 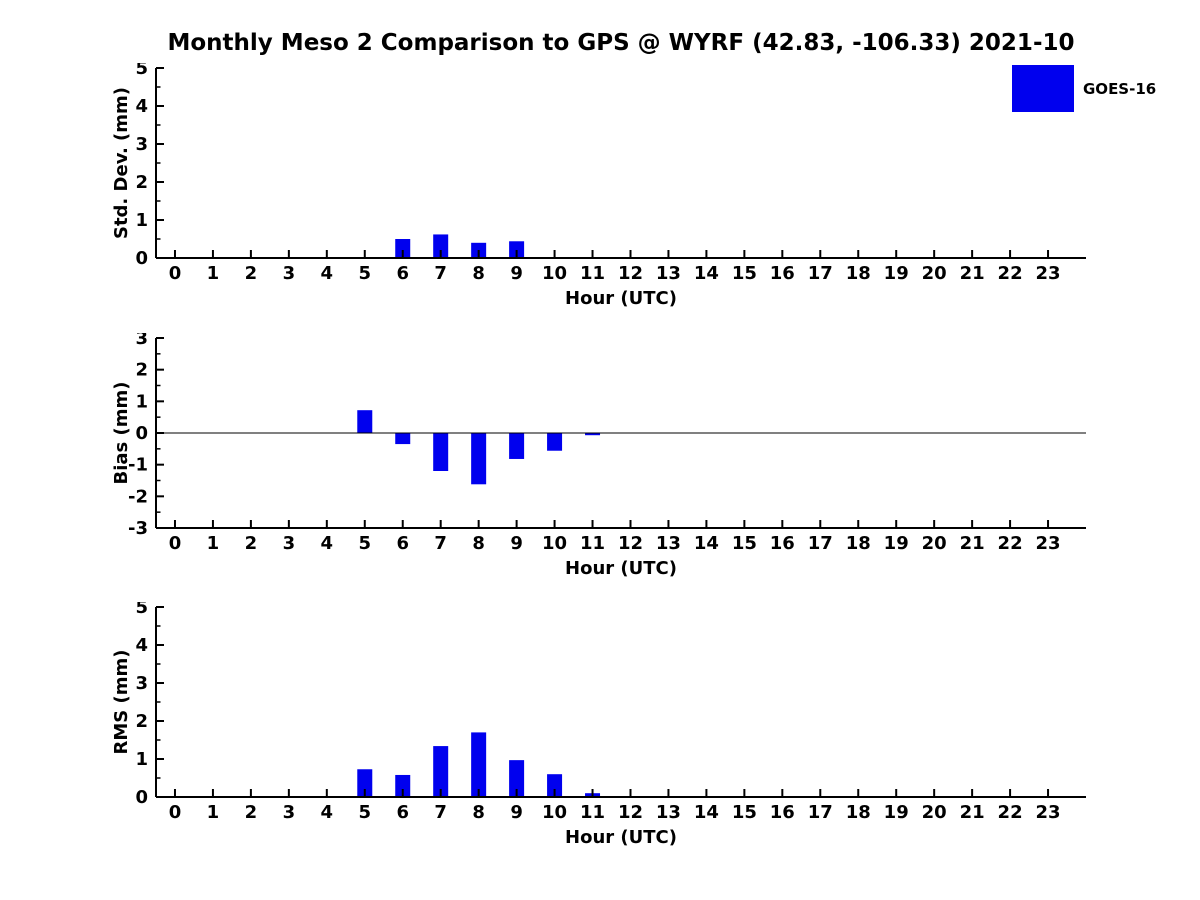 I want to click on legend-swatch-goes16, so click(x=1043, y=88).